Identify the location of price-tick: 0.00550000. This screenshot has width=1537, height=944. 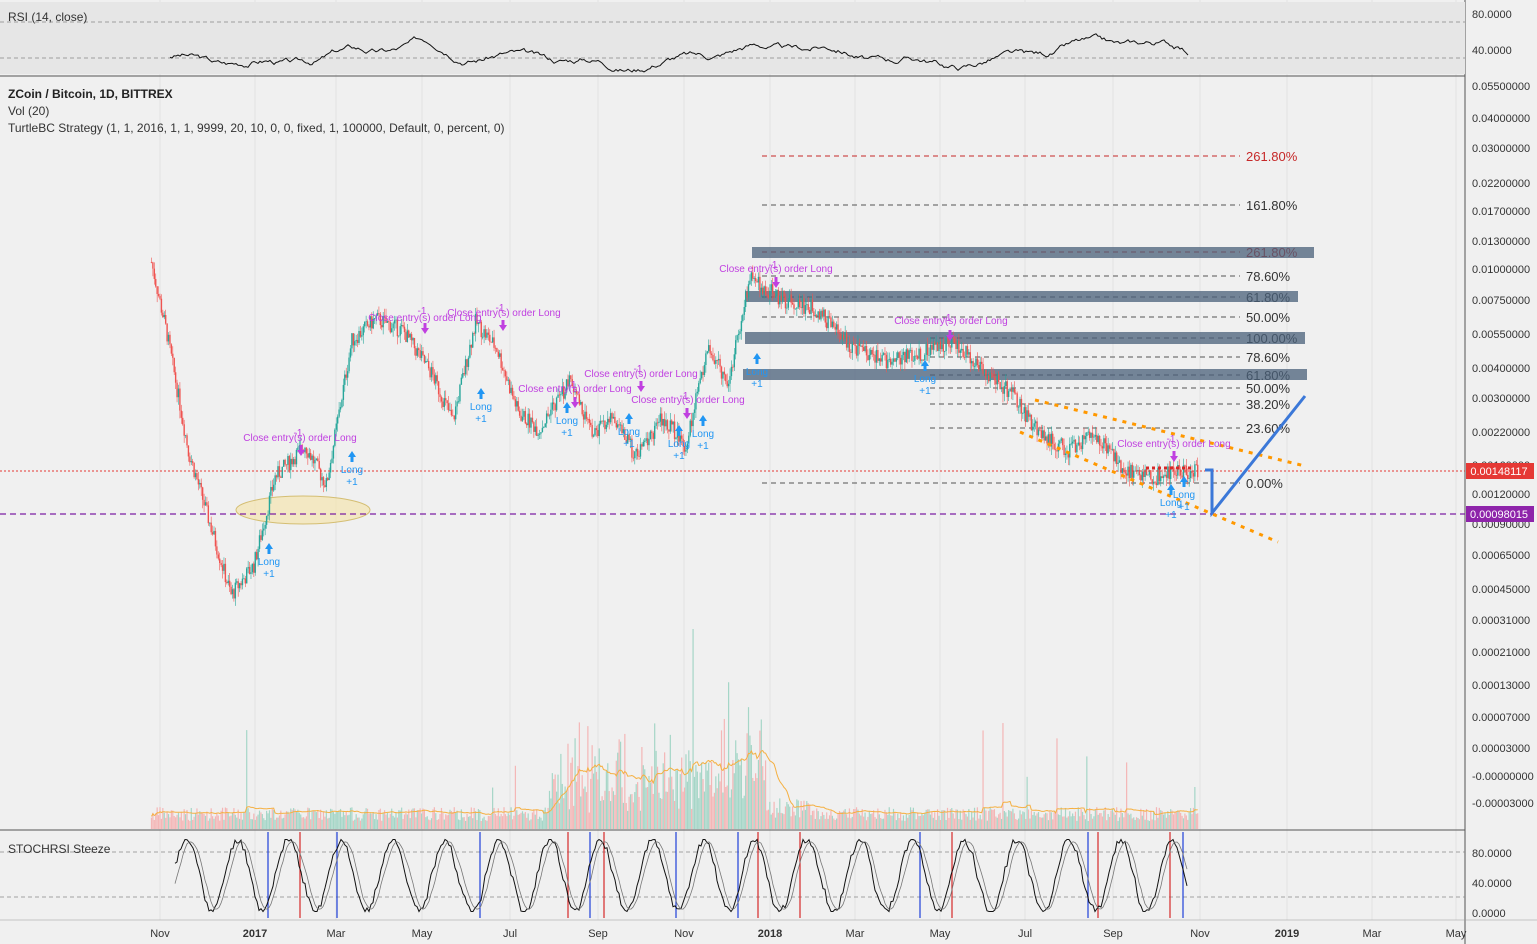
(1501, 335).